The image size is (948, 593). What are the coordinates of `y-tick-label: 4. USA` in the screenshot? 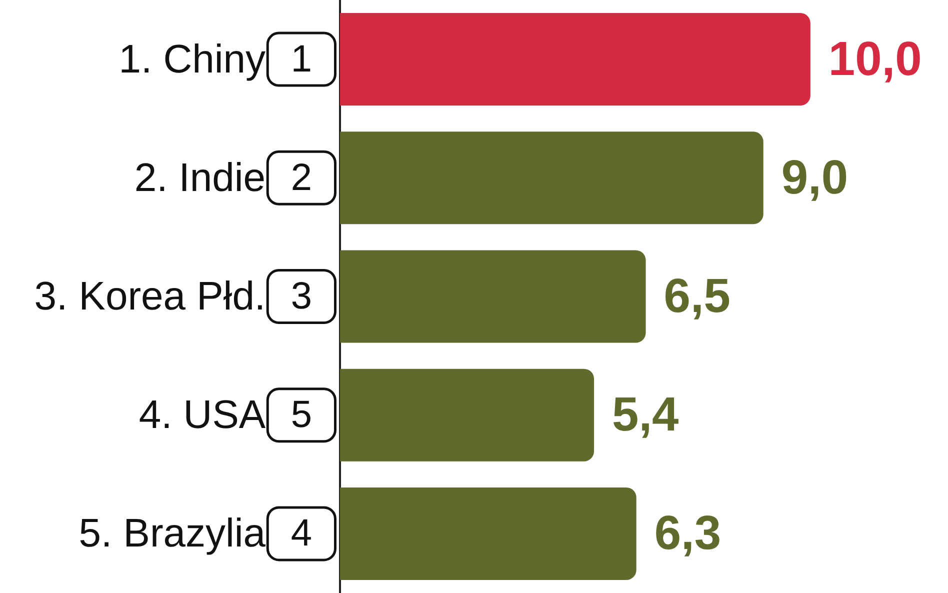 It's located at (202, 415).